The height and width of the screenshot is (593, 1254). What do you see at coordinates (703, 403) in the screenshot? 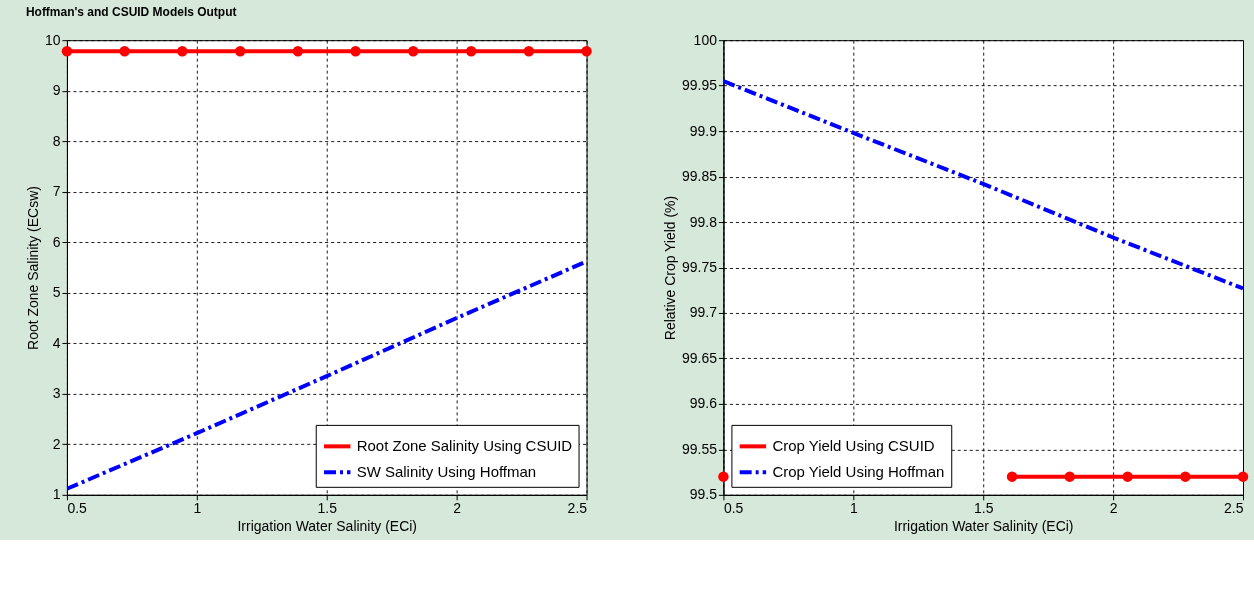
I see `y-tick-label: 99.6` at bounding box center [703, 403].